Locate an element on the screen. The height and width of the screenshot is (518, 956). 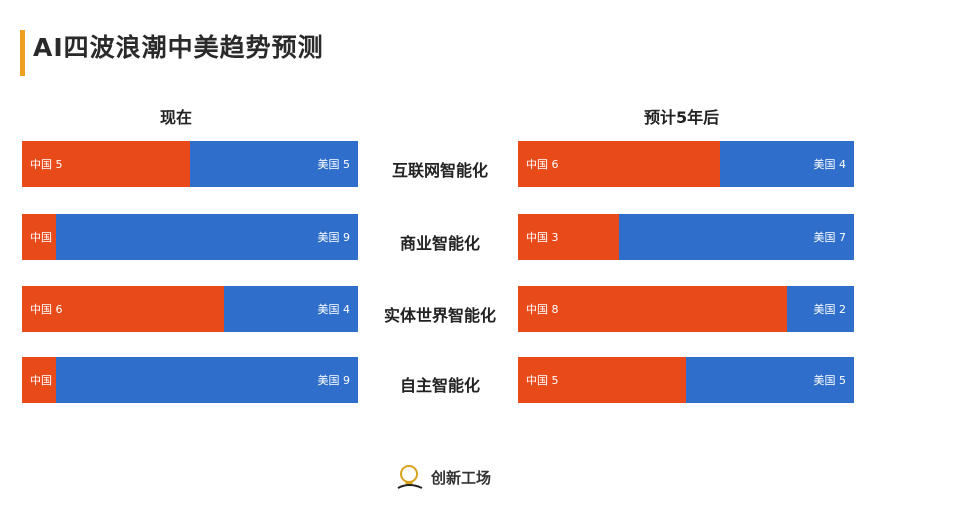
panel-title-5yr: 预计5年后 is located at coordinates (682, 117).